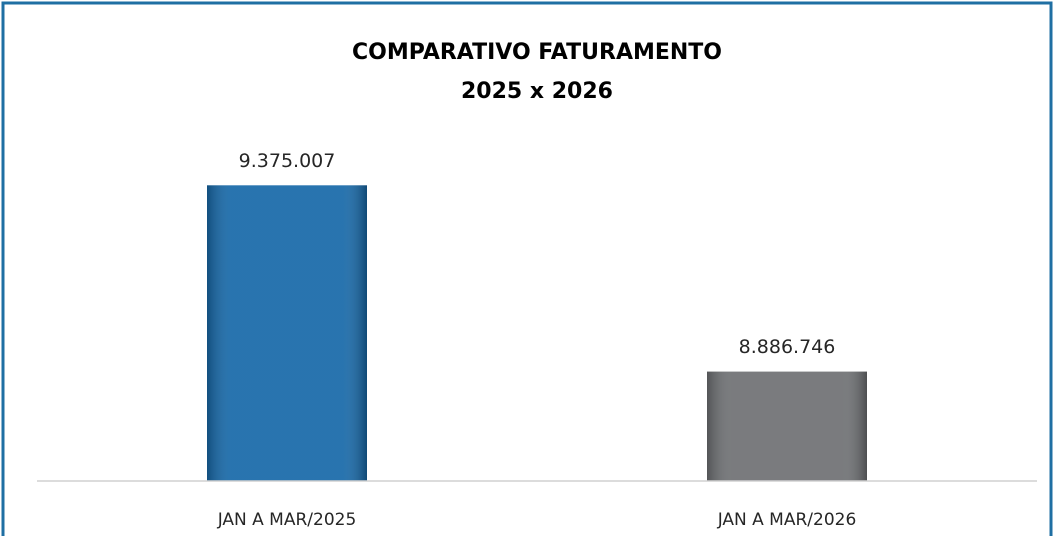 The width and height of the screenshot is (1054, 536). Describe the element at coordinates (287, 161) in the screenshot. I see `value-label: 9.375.007` at that location.